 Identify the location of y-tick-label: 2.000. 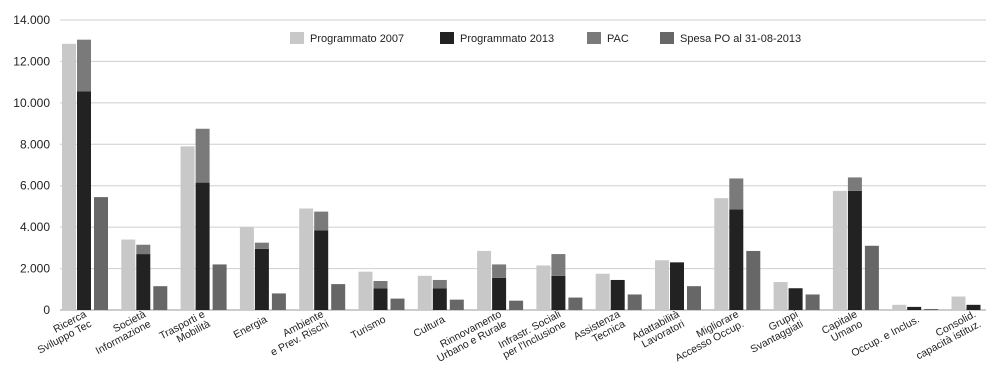
(35, 269).